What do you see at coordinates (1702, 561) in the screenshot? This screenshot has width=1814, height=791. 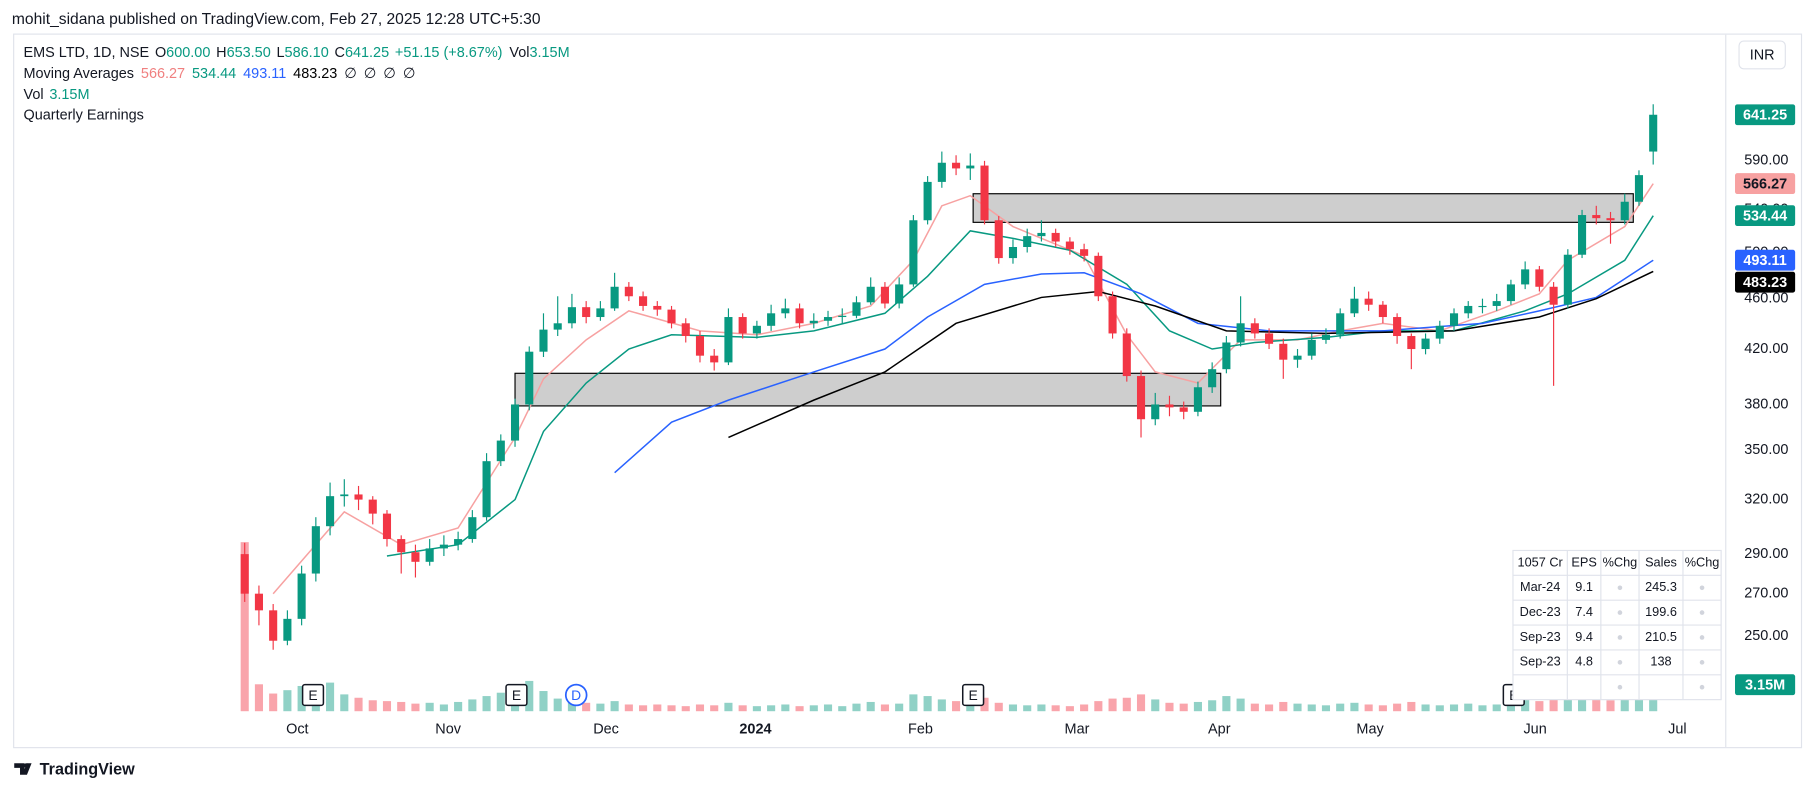 I see `table-header: %Chg` at bounding box center [1702, 561].